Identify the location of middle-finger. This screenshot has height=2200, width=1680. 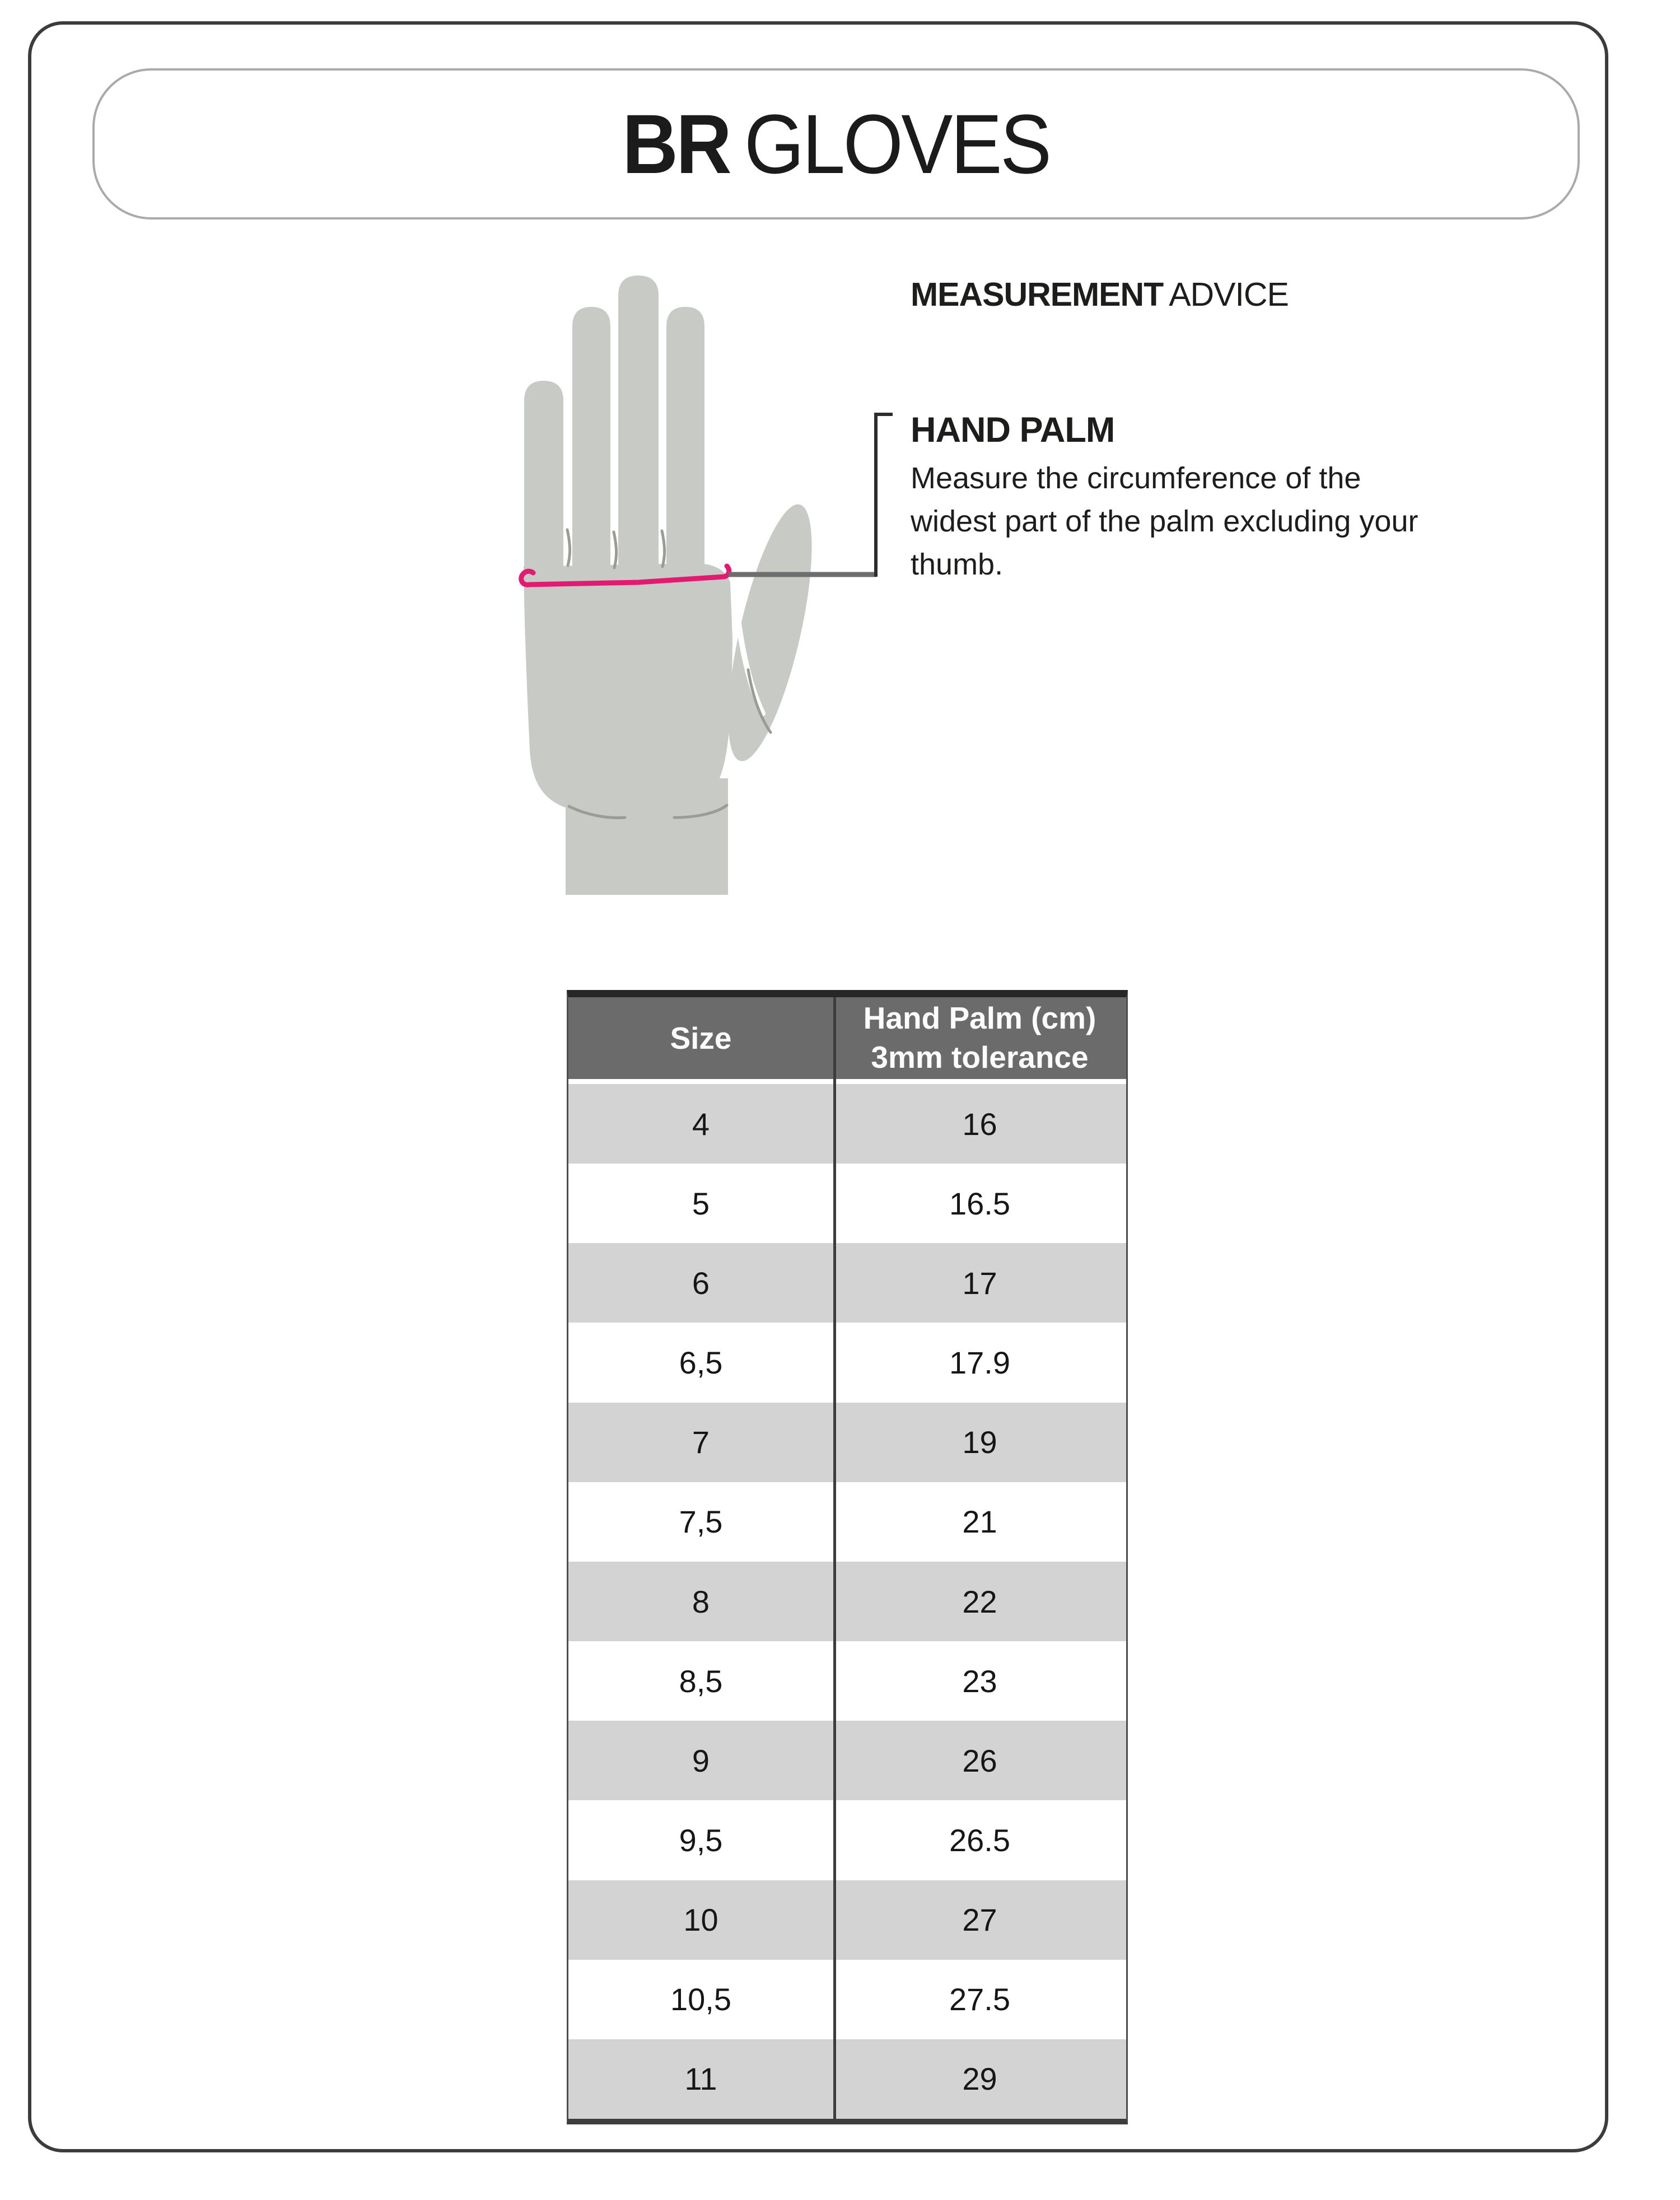
(639, 437).